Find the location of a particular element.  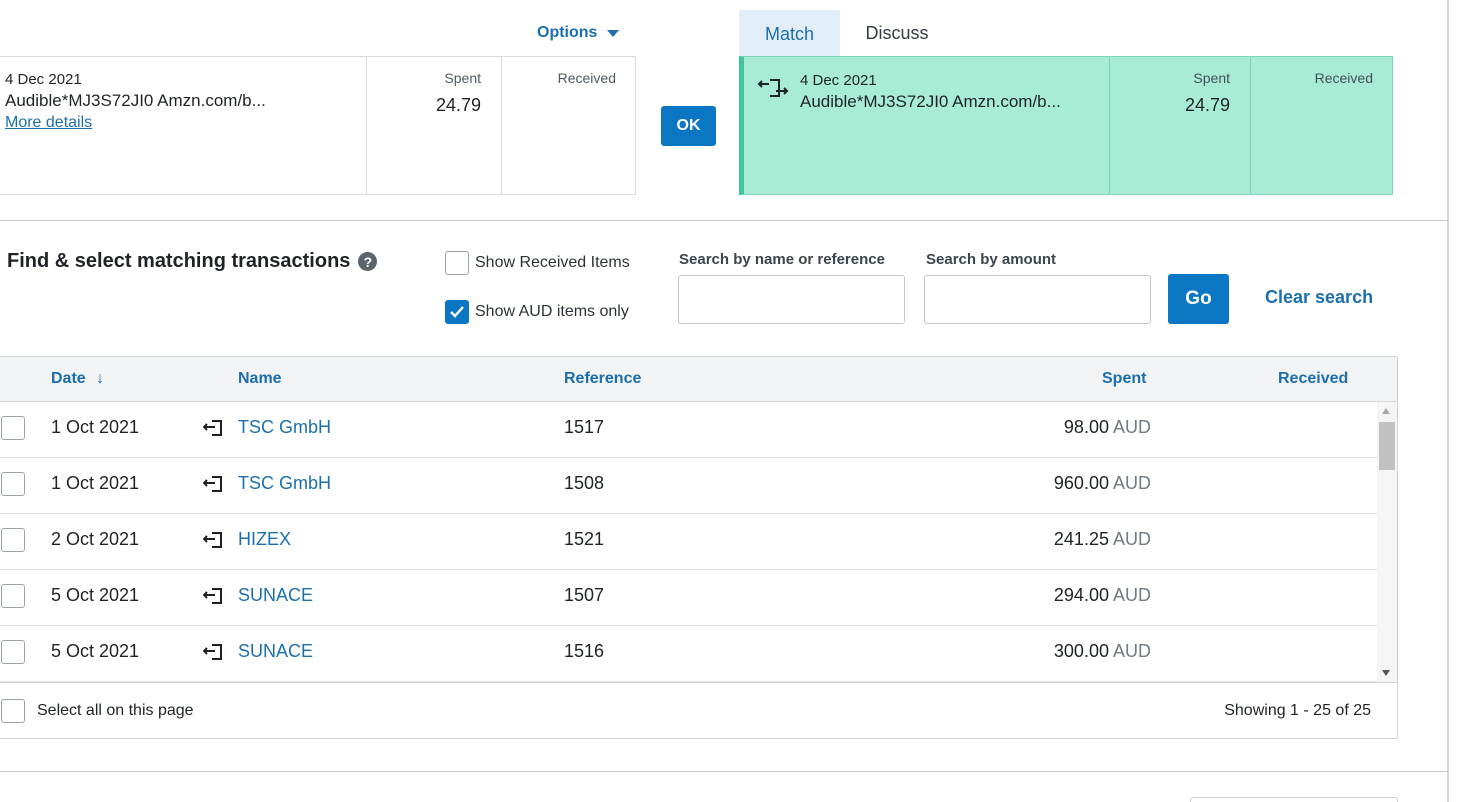

options-dropdown: Options is located at coordinates (578, 33).